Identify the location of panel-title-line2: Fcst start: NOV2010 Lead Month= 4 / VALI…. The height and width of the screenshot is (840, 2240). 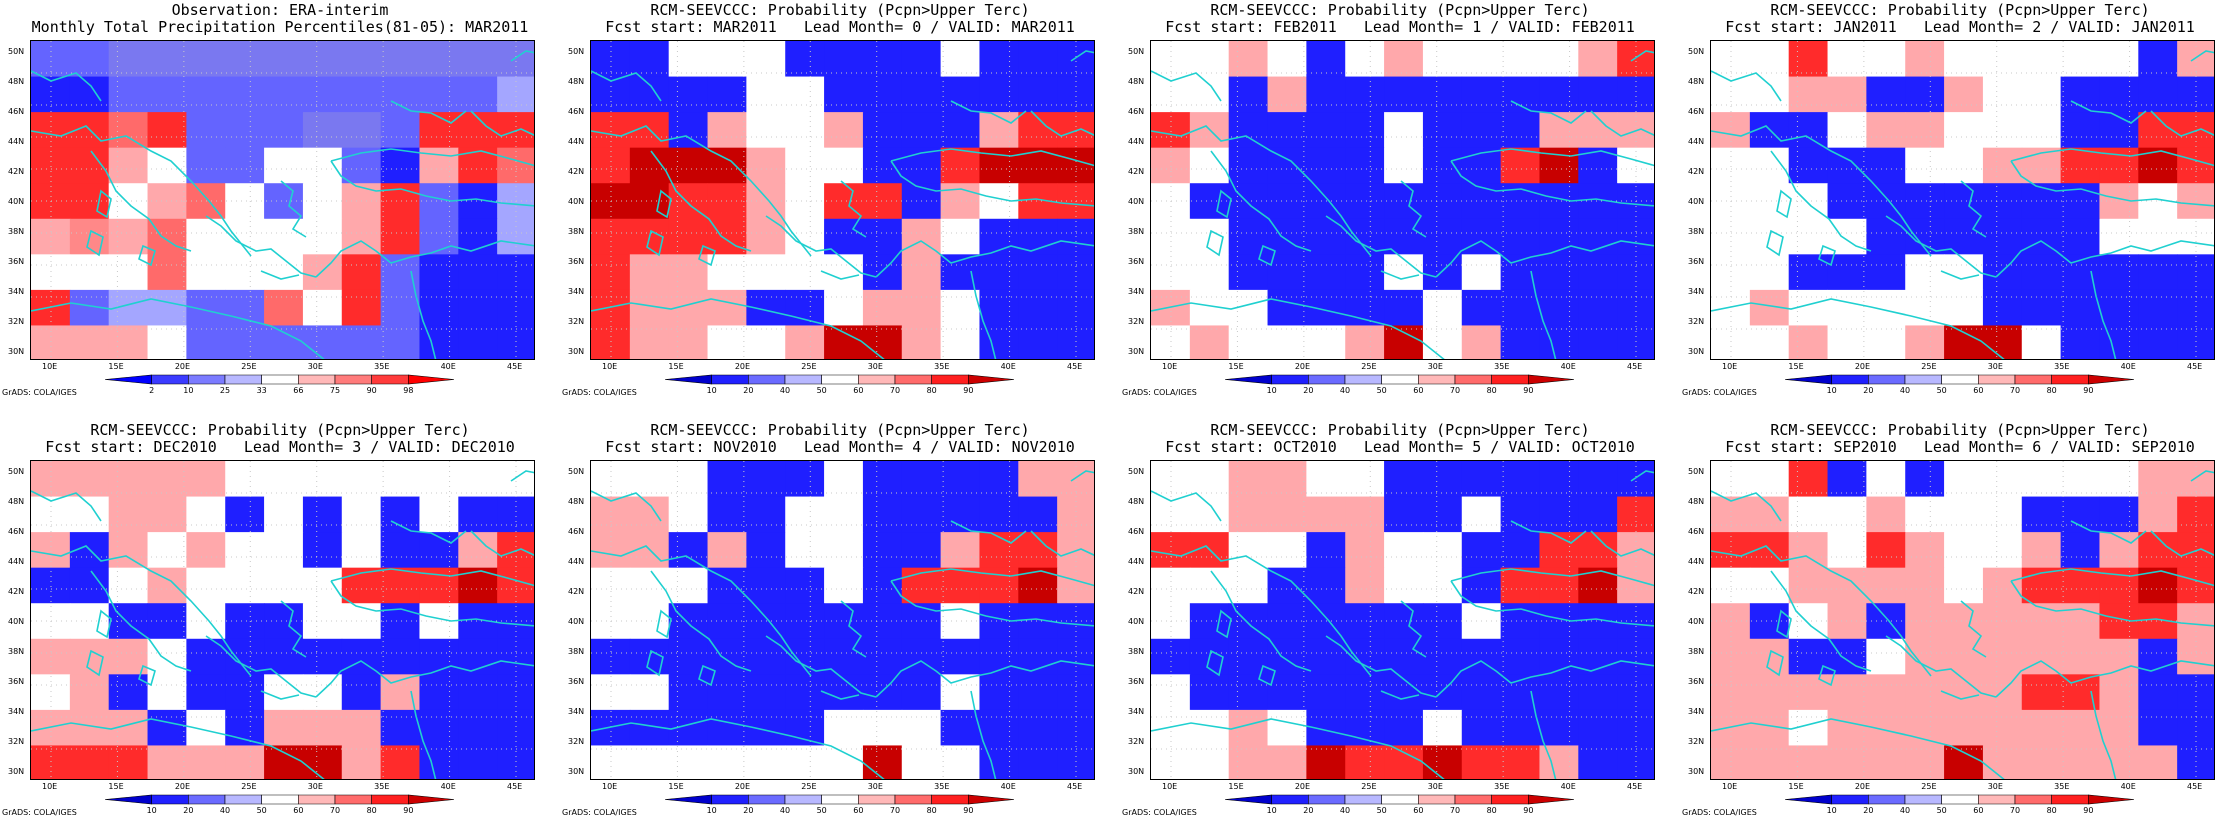
(840, 447).